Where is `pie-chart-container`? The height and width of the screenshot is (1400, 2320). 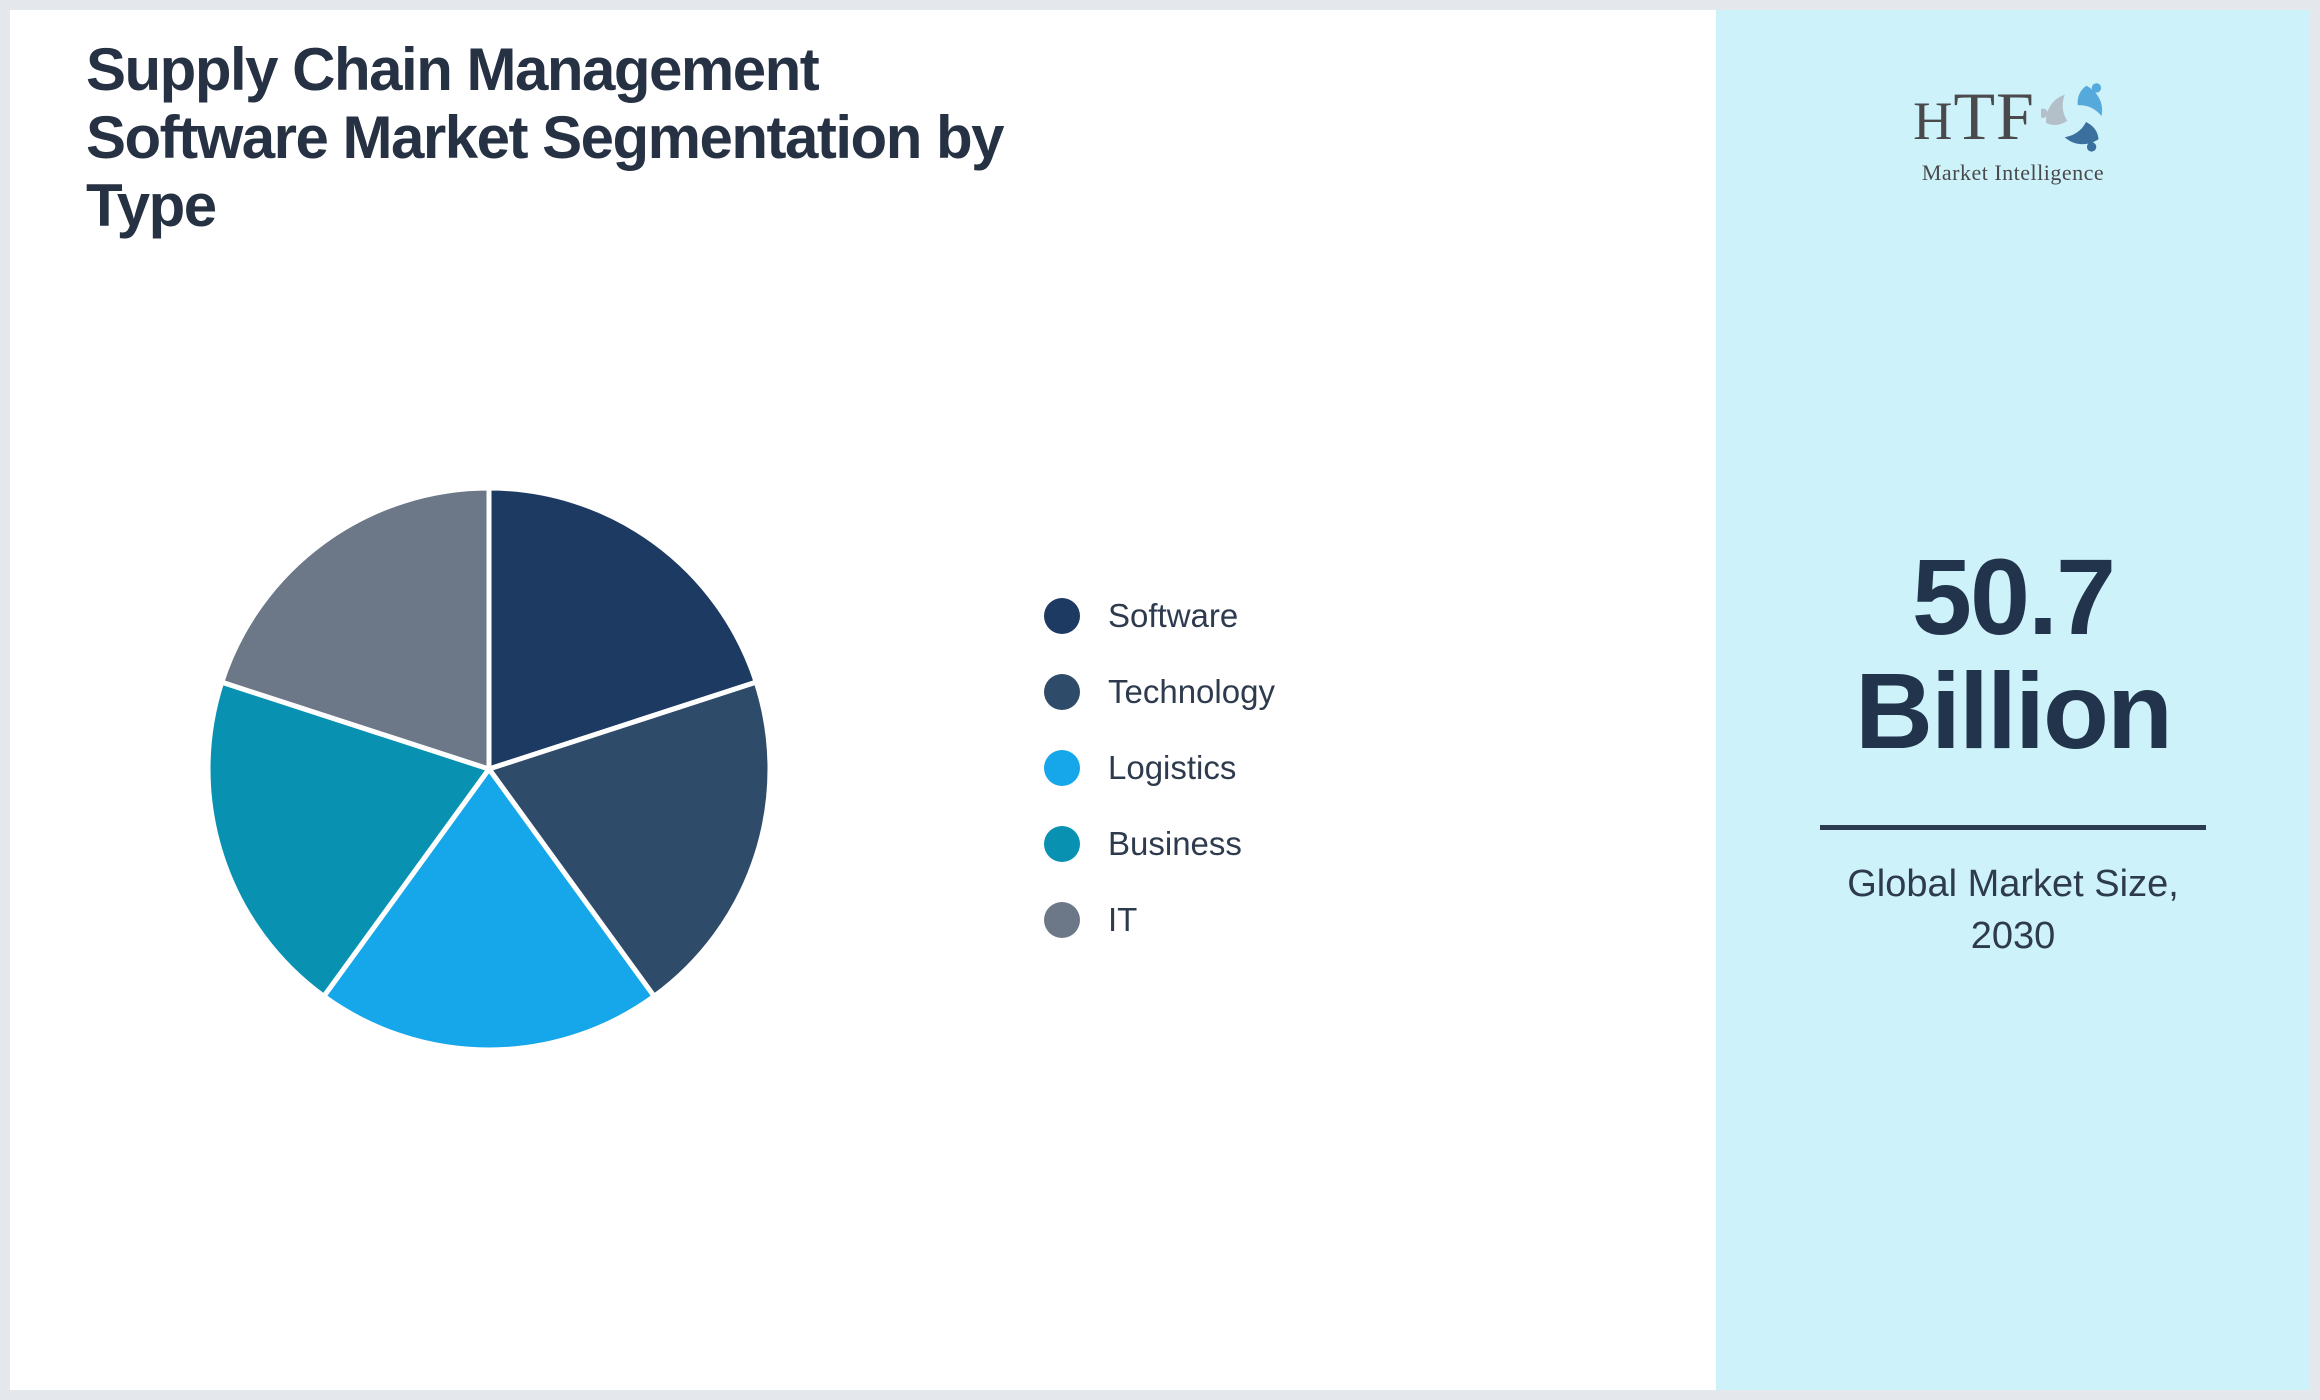
pie-chart-container is located at coordinates (489, 769).